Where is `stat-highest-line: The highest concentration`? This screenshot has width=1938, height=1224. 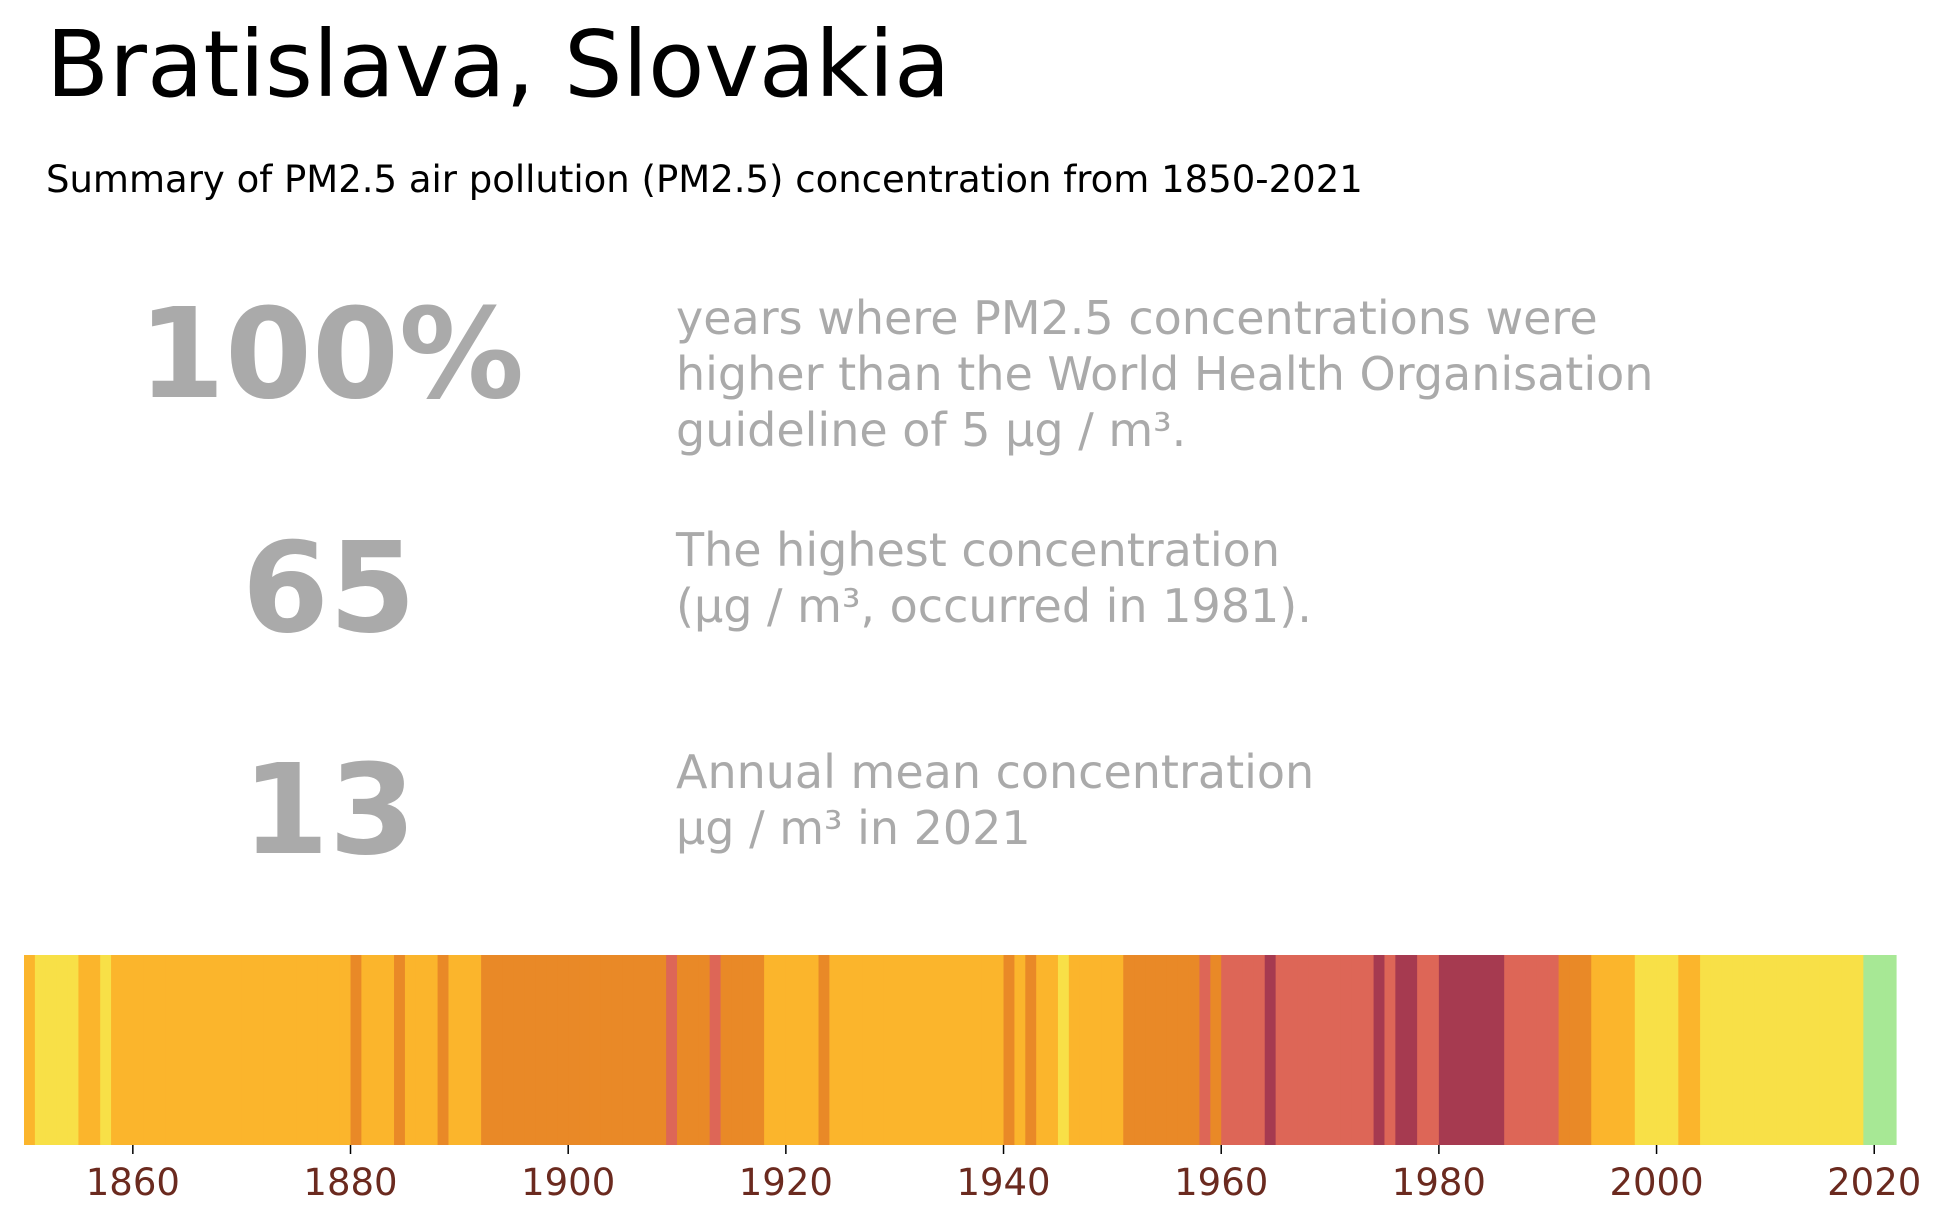 stat-highest-line: The highest concentration is located at coordinates (978, 550).